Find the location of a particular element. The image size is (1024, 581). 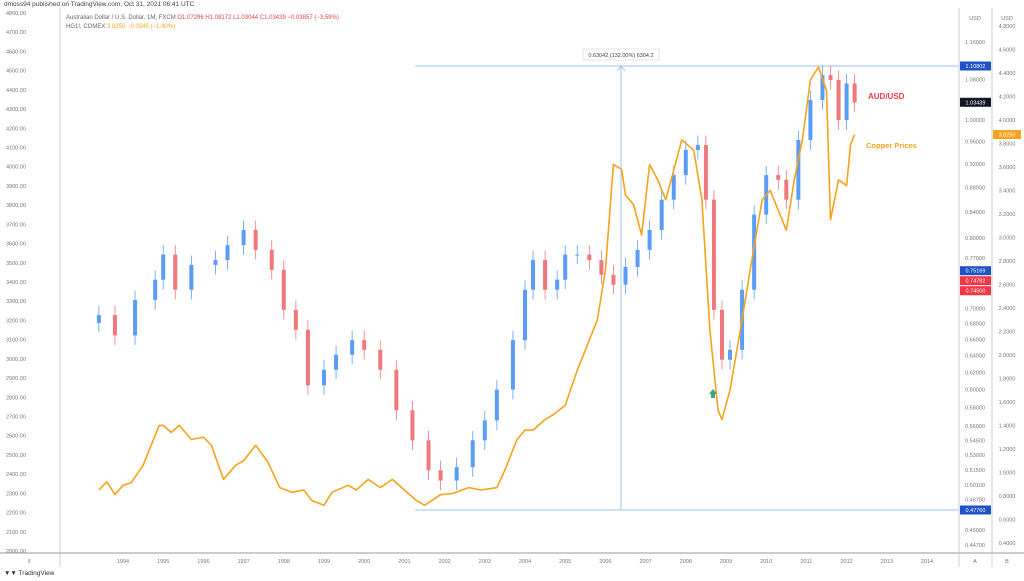

axis-b-tick: 2.0000 is located at coordinates (1007, 356).